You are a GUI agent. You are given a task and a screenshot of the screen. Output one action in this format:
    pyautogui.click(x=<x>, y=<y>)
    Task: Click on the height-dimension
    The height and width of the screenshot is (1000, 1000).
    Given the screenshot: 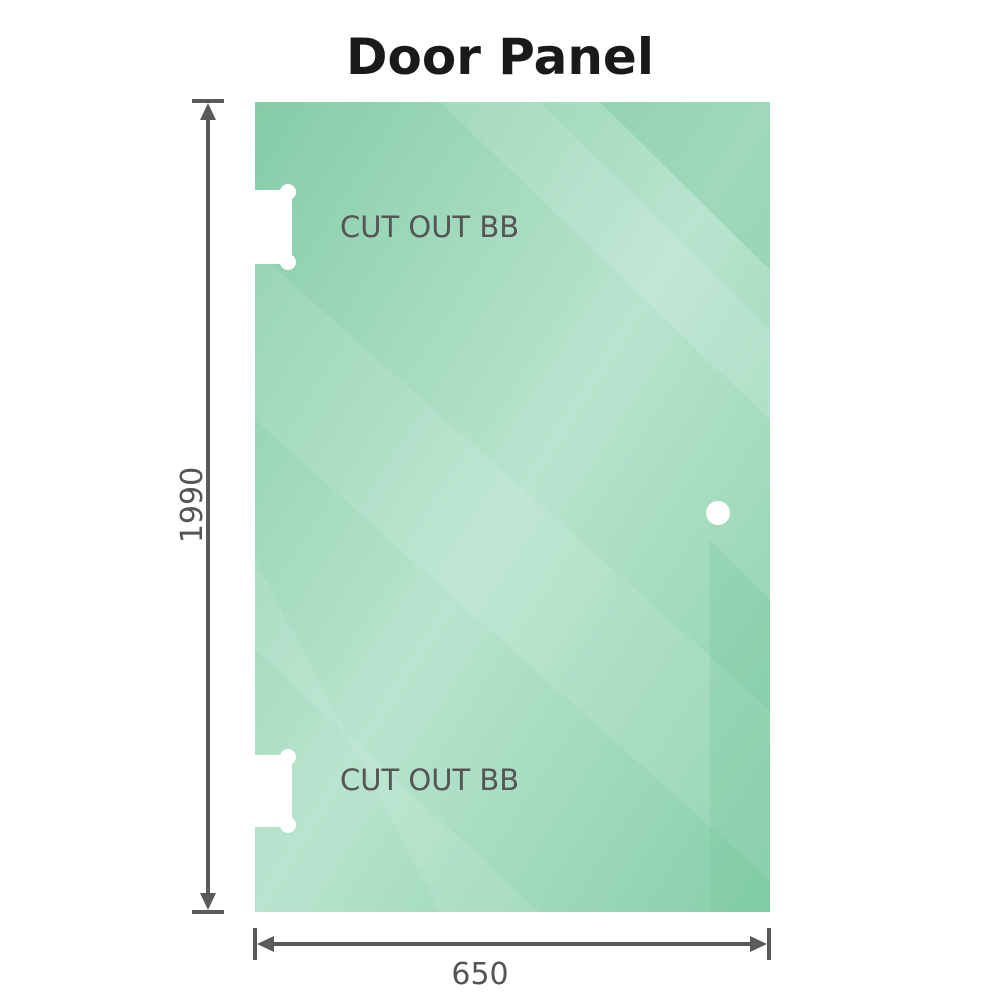 What is the action you would take?
    pyautogui.click(x=208, y=506)
    